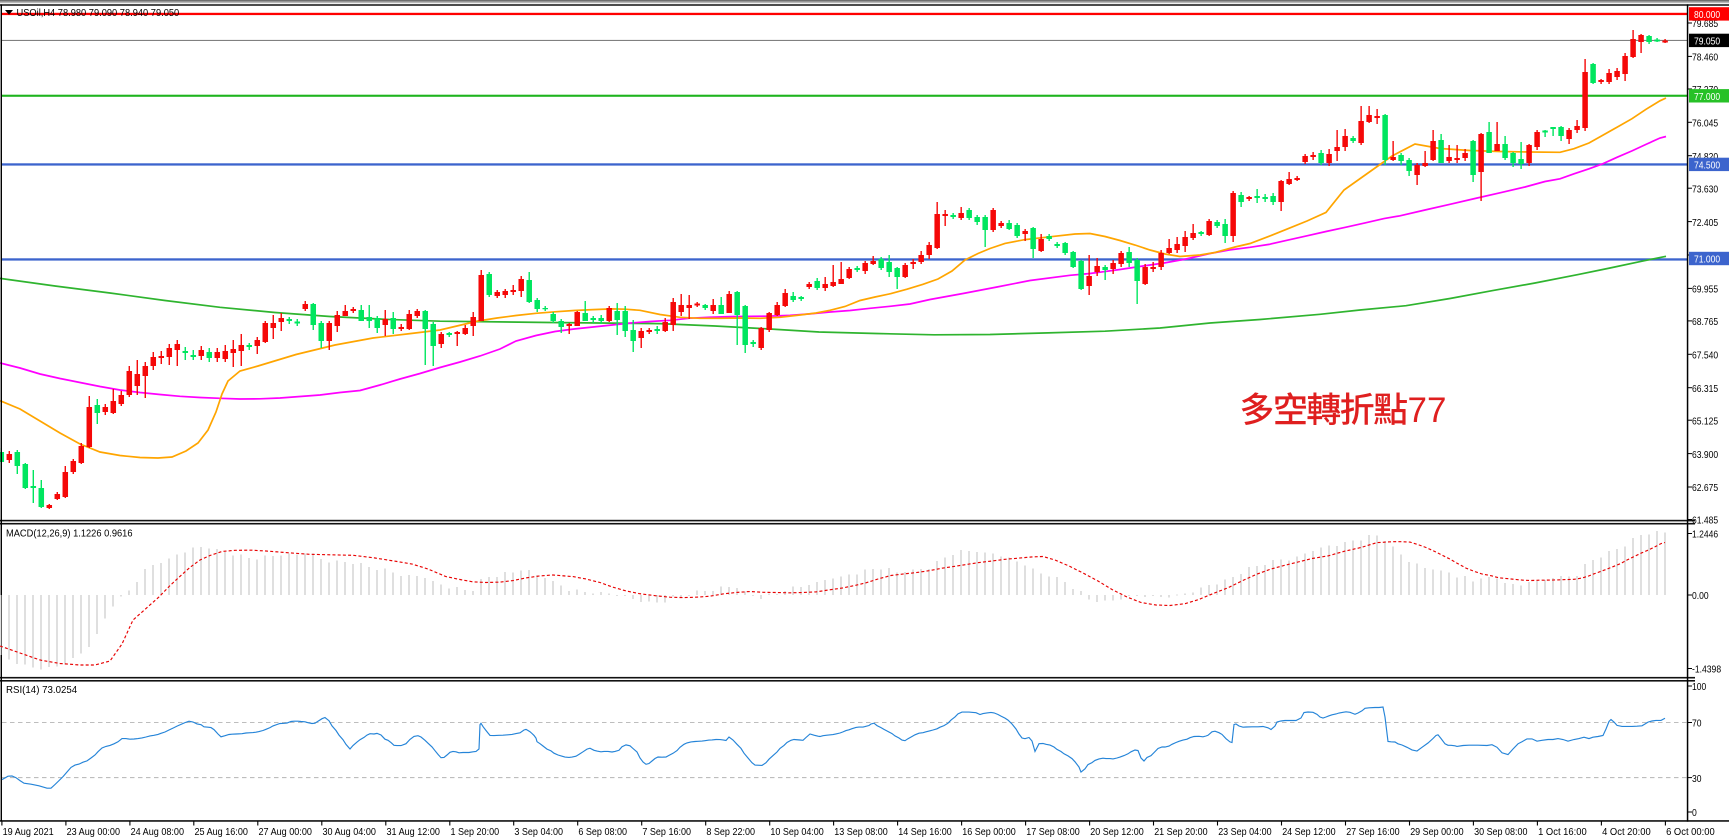 The width and height of the screenshot is (1729, 838). Describe the element at coordinates (1705, 124) in the screenshot. I see `svg-text: 76.045` at that location.